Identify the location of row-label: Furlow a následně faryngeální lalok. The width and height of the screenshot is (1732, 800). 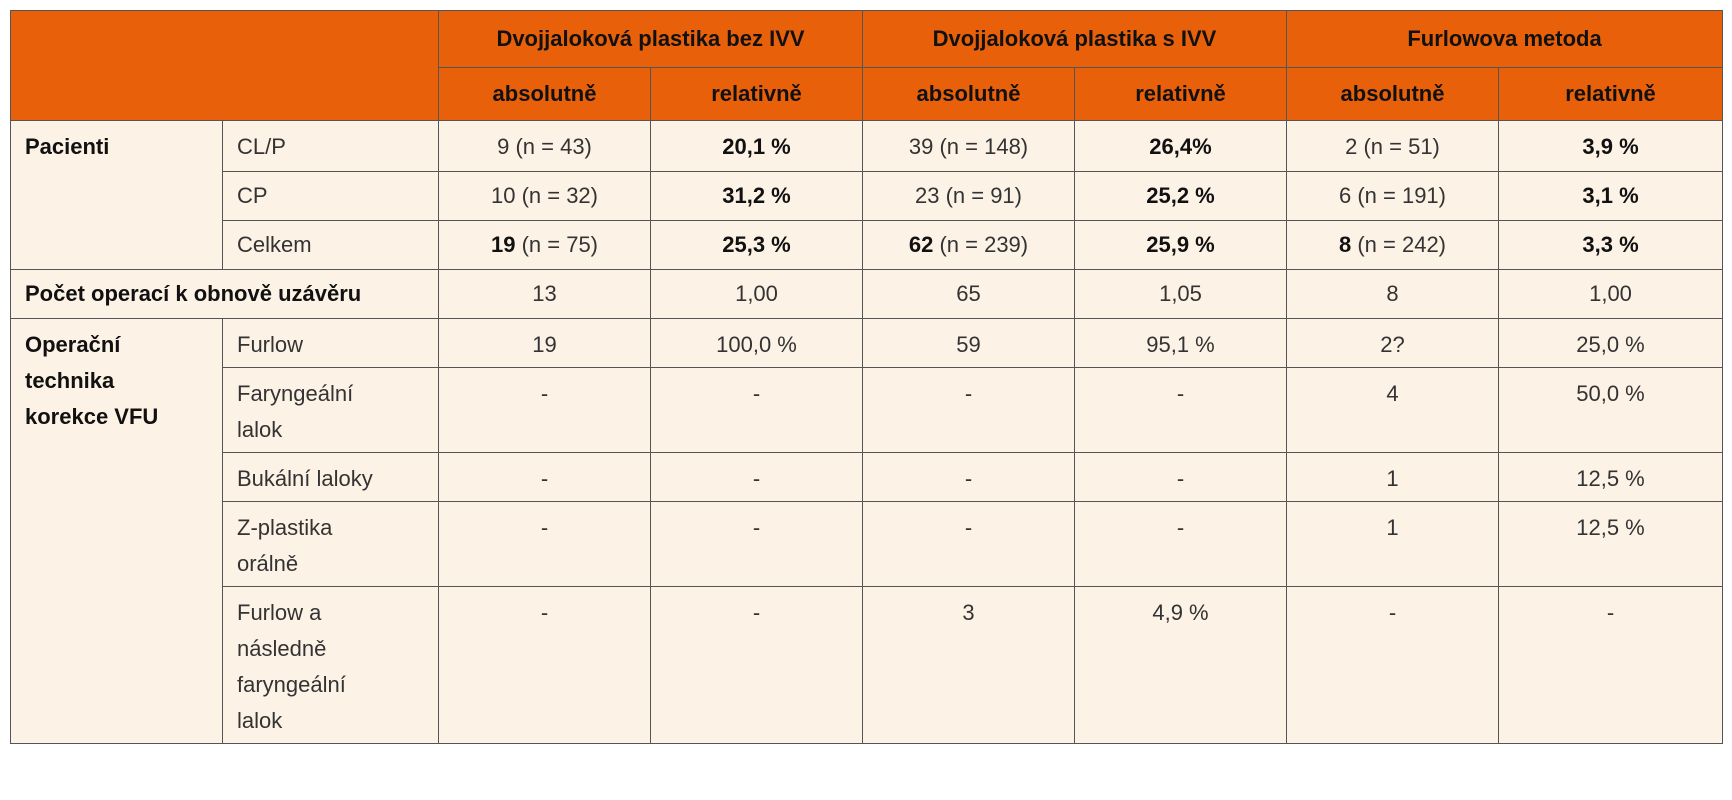
(330, 665).